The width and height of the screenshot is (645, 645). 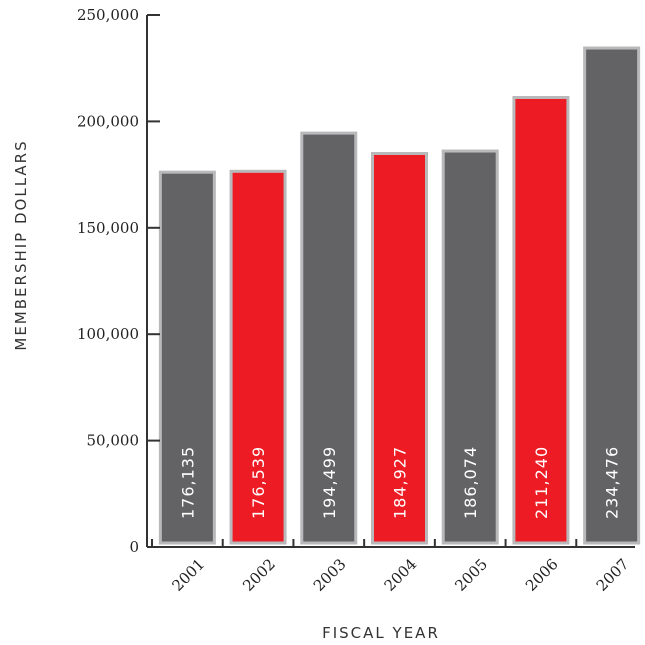 I want to click on bar-2002, so click(x=258, y=357).